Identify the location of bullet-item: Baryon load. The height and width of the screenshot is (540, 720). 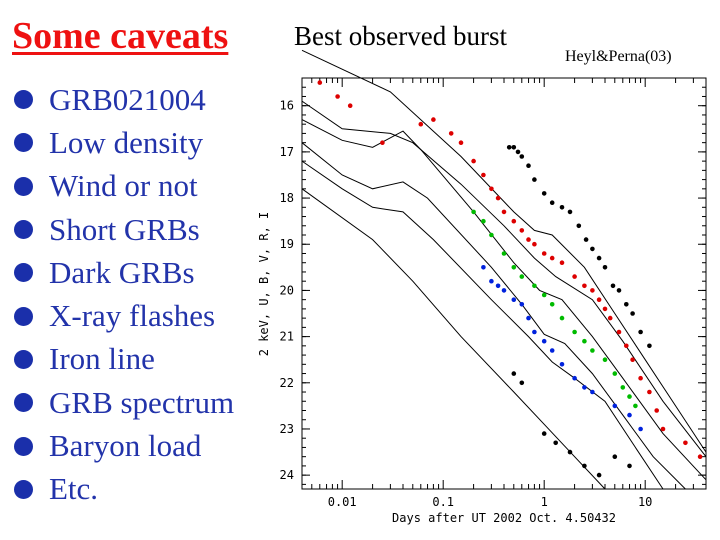
(124, 445).